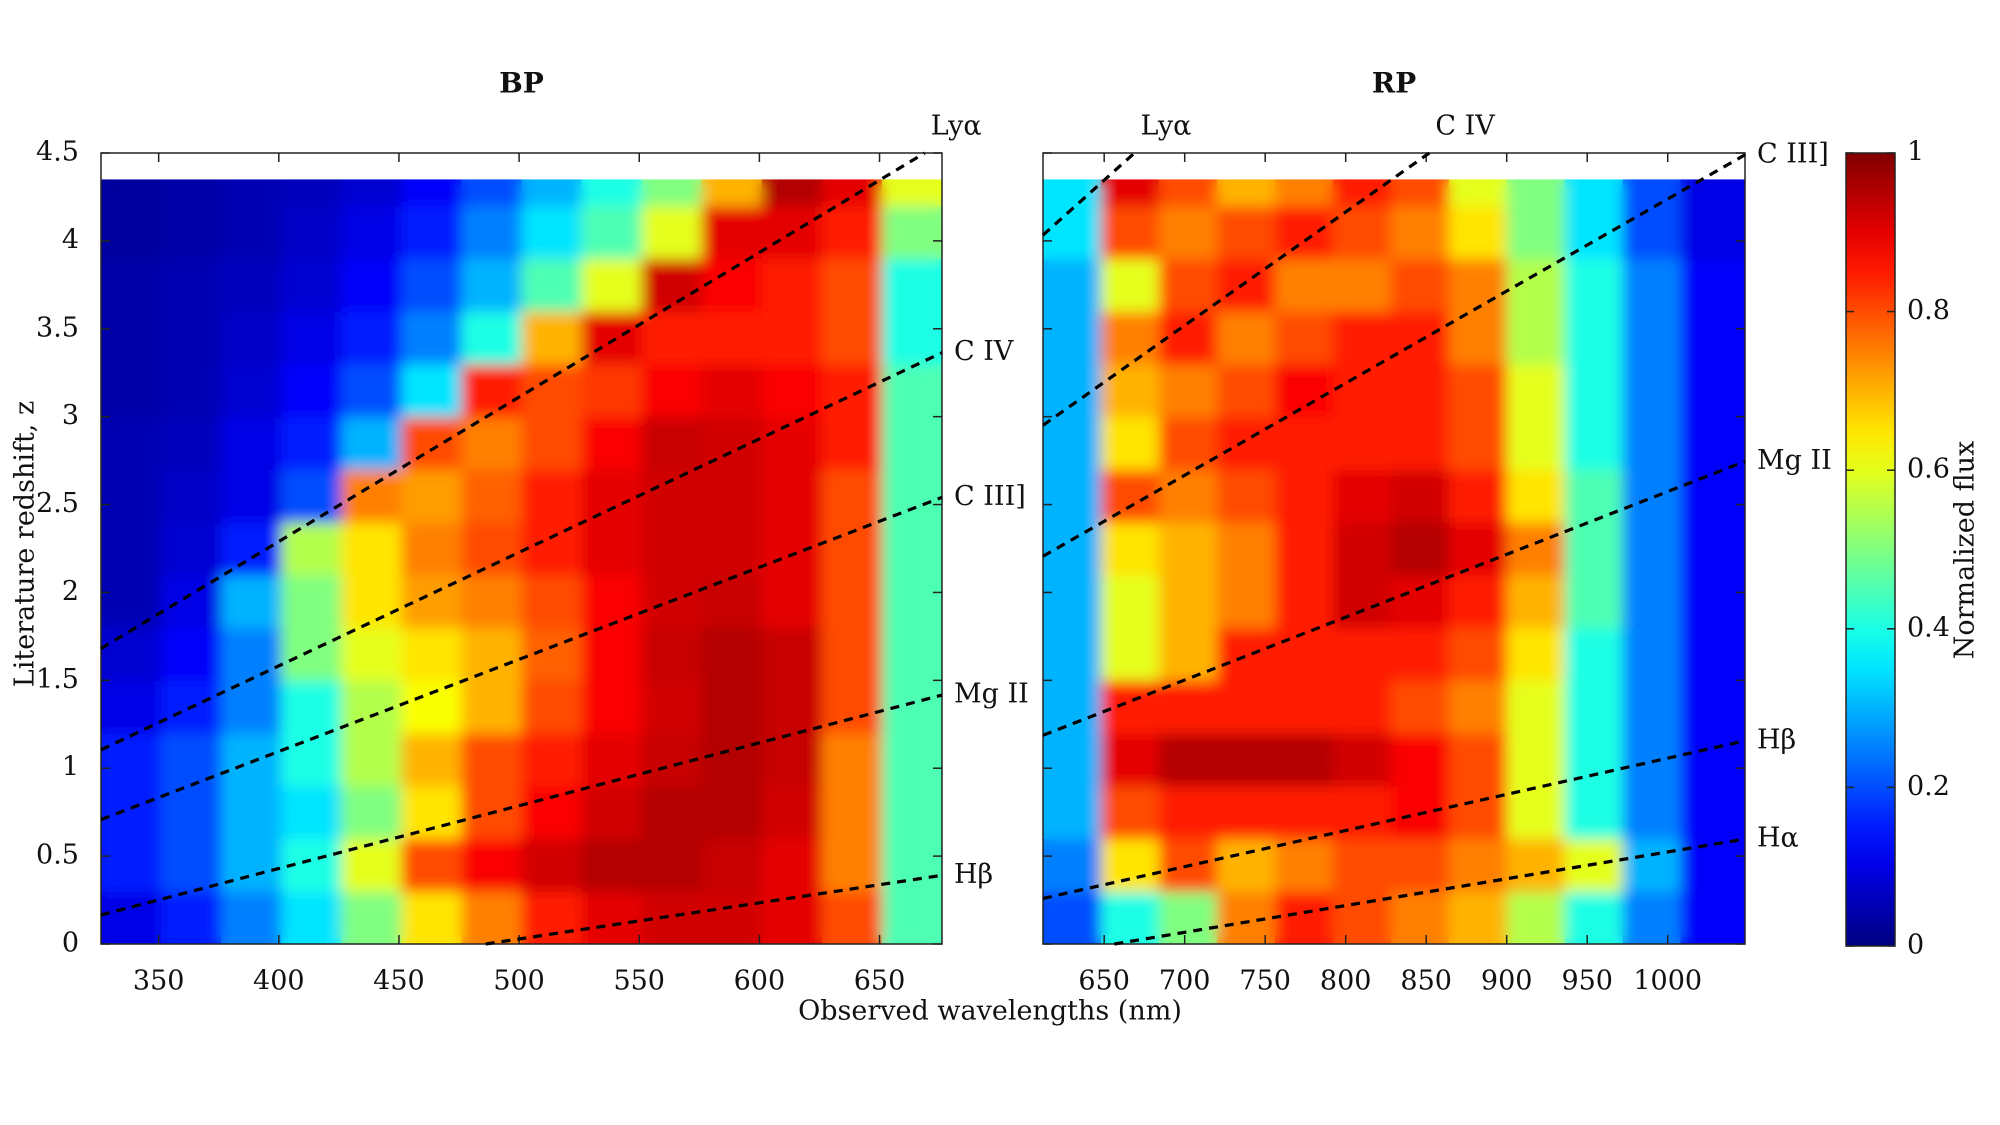 This screenshot has width=2000, height=1125. Describe the element at coordinates (1185, 981) in the screenshot. I see `x-tick-label: 700` at that location.